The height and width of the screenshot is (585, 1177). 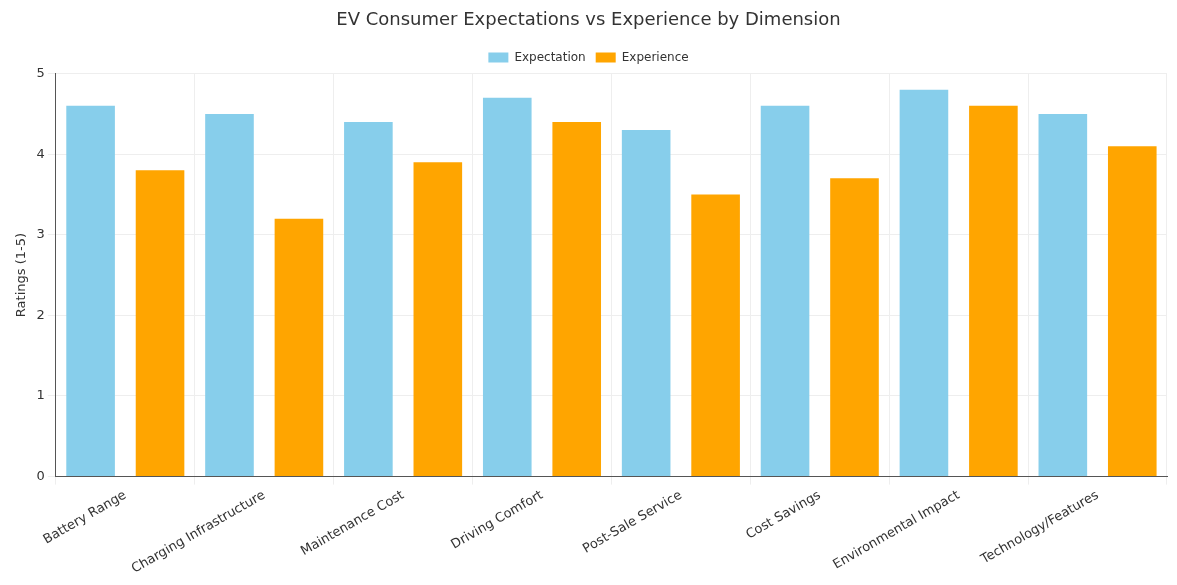 What do you see at coordinates (40, 72) in the screenshot?
I see `y-tick-label: 5` at bounding box center [40, 72].